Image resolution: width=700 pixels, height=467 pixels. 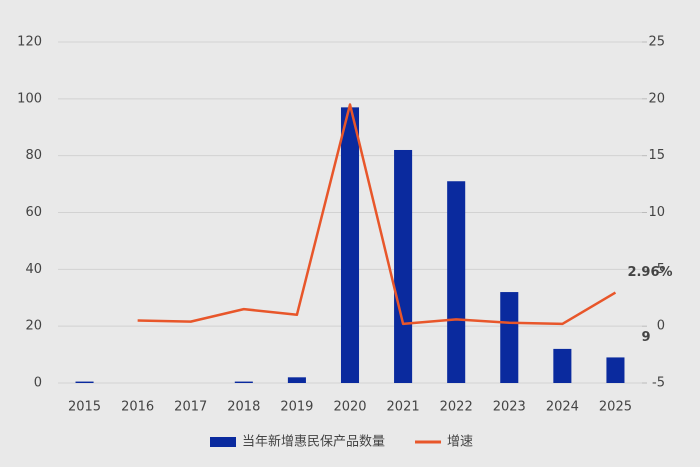 I want to click on y2-tick-label: 15, so click(x=656, y=155).